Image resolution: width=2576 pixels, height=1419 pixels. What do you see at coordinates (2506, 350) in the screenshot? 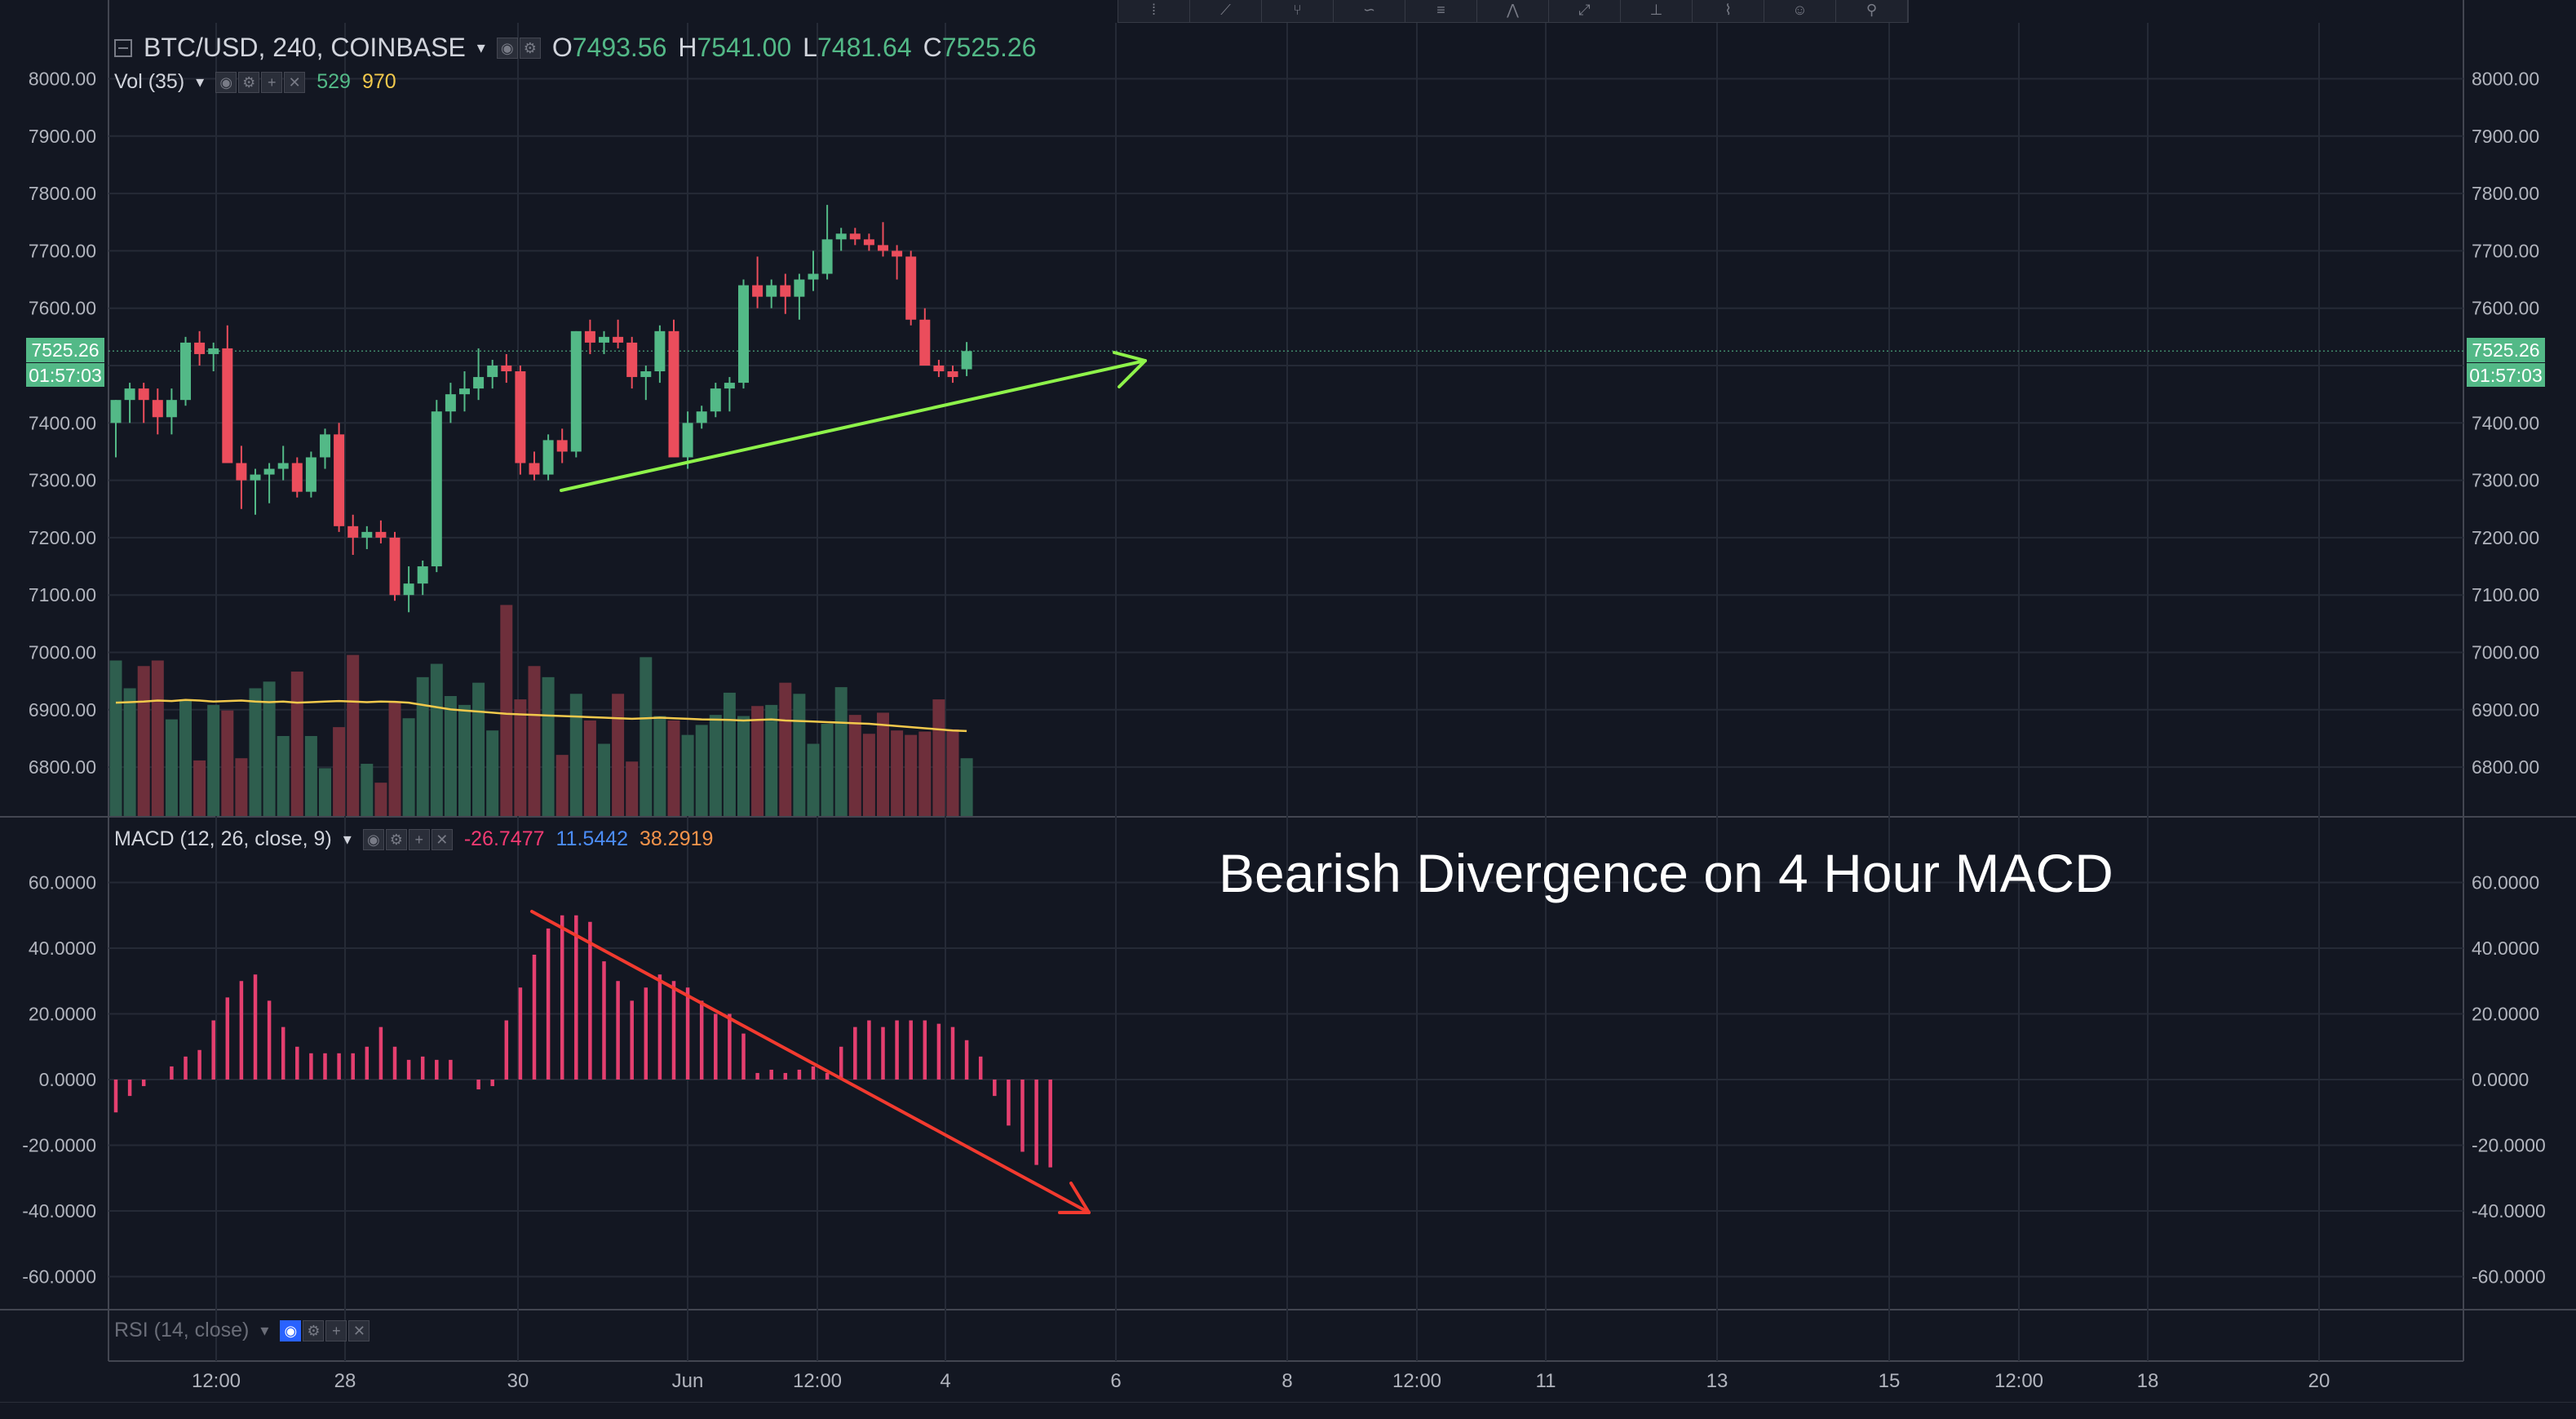
I see `last-price-value: 7525.26` at bounding box center [2506, 350].